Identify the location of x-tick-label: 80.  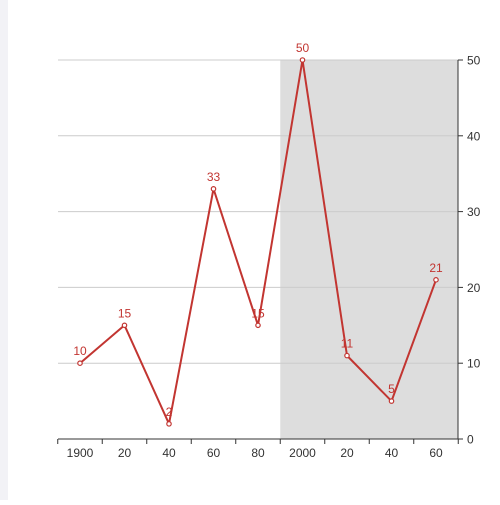
(258, 453).